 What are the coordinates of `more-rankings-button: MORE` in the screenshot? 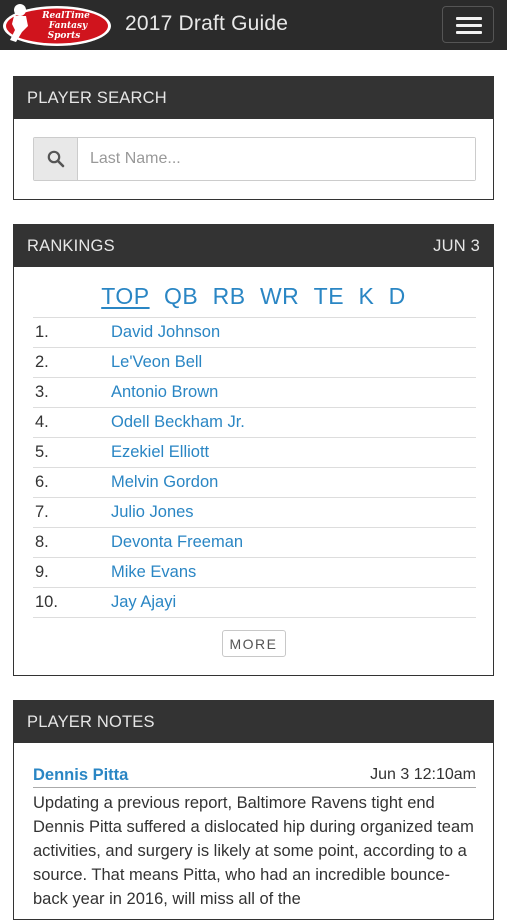 It's located at (253, 643).